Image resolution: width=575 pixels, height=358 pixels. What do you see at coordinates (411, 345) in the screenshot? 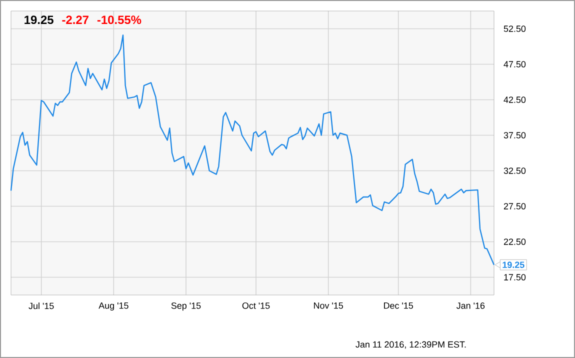
I see `text: Jan 11 2016, 12:39PM EST.` at bounding box center [411, 345].